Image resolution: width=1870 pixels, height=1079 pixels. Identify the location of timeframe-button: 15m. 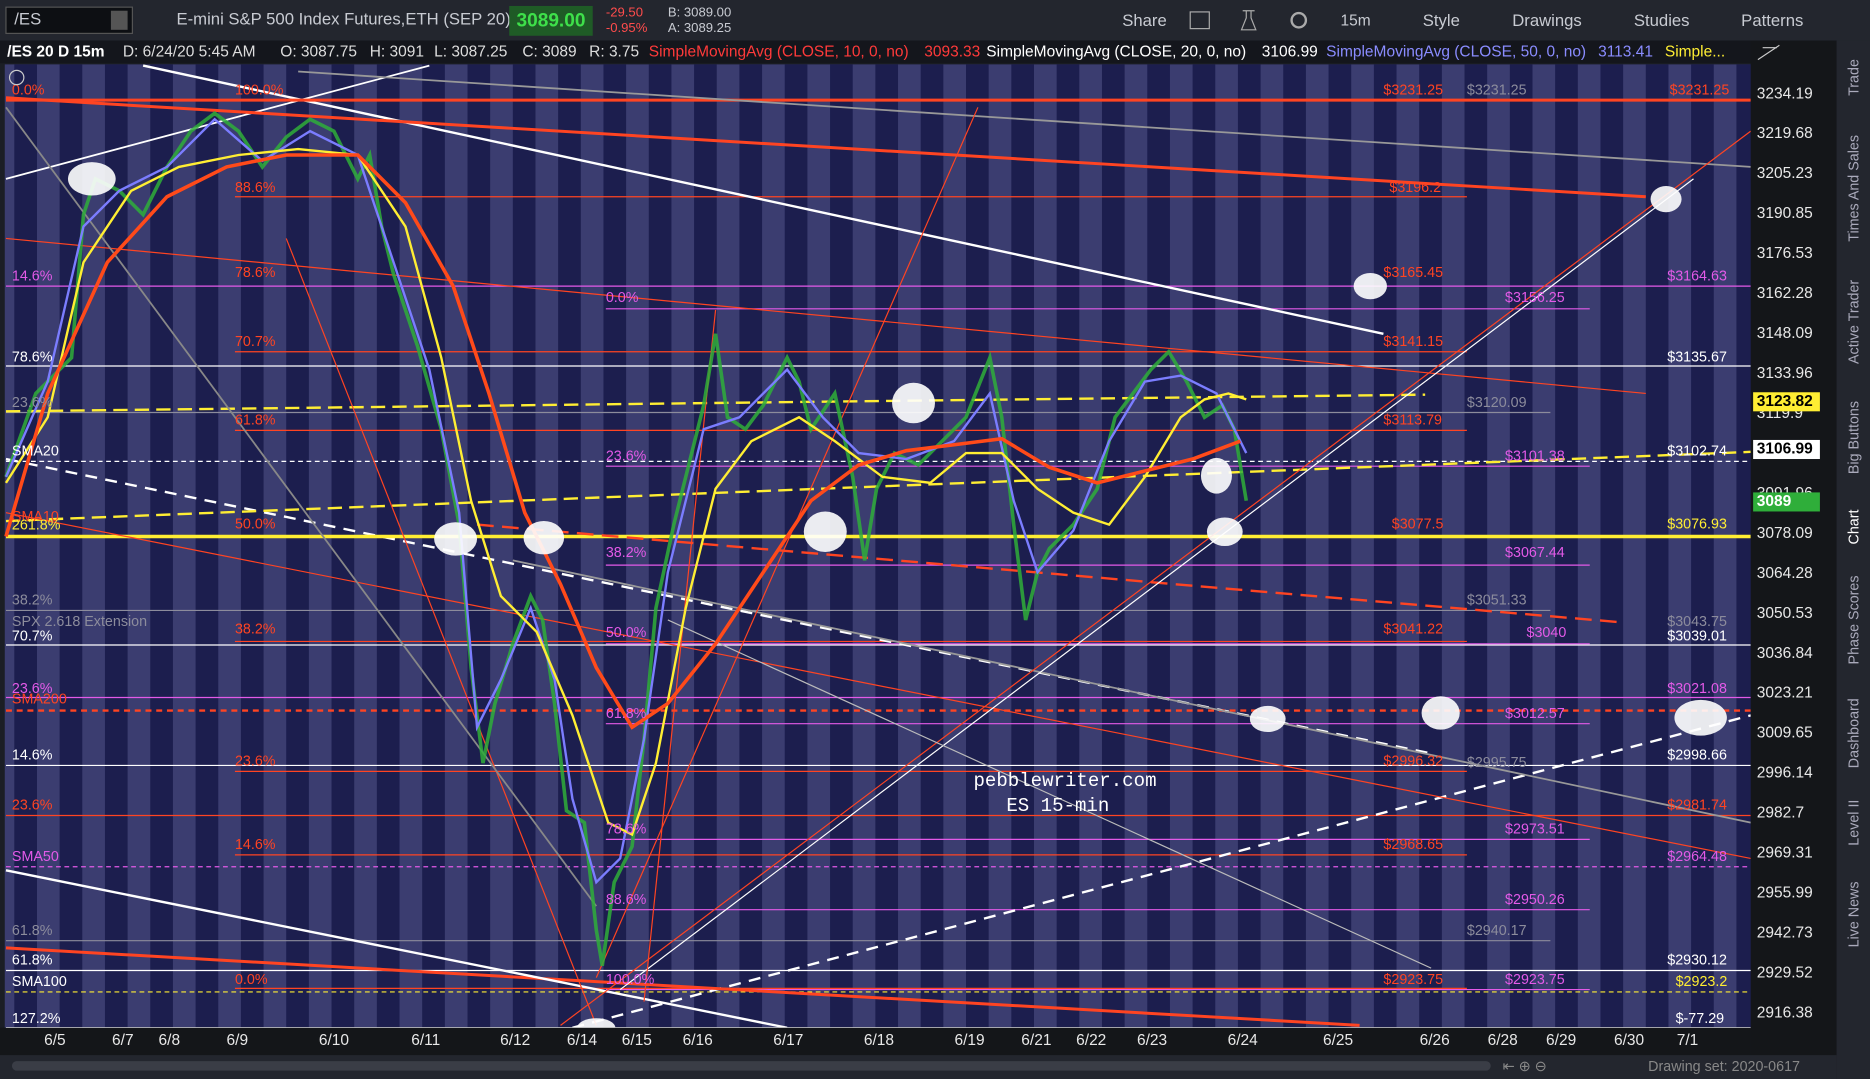
(1355, 21).